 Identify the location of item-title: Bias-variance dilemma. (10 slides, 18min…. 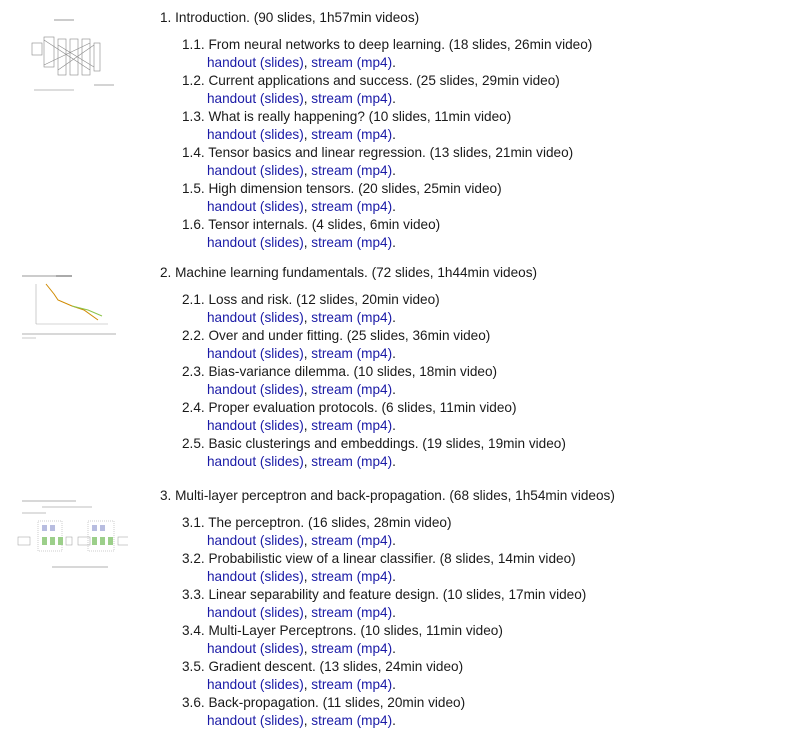
(353, 371).